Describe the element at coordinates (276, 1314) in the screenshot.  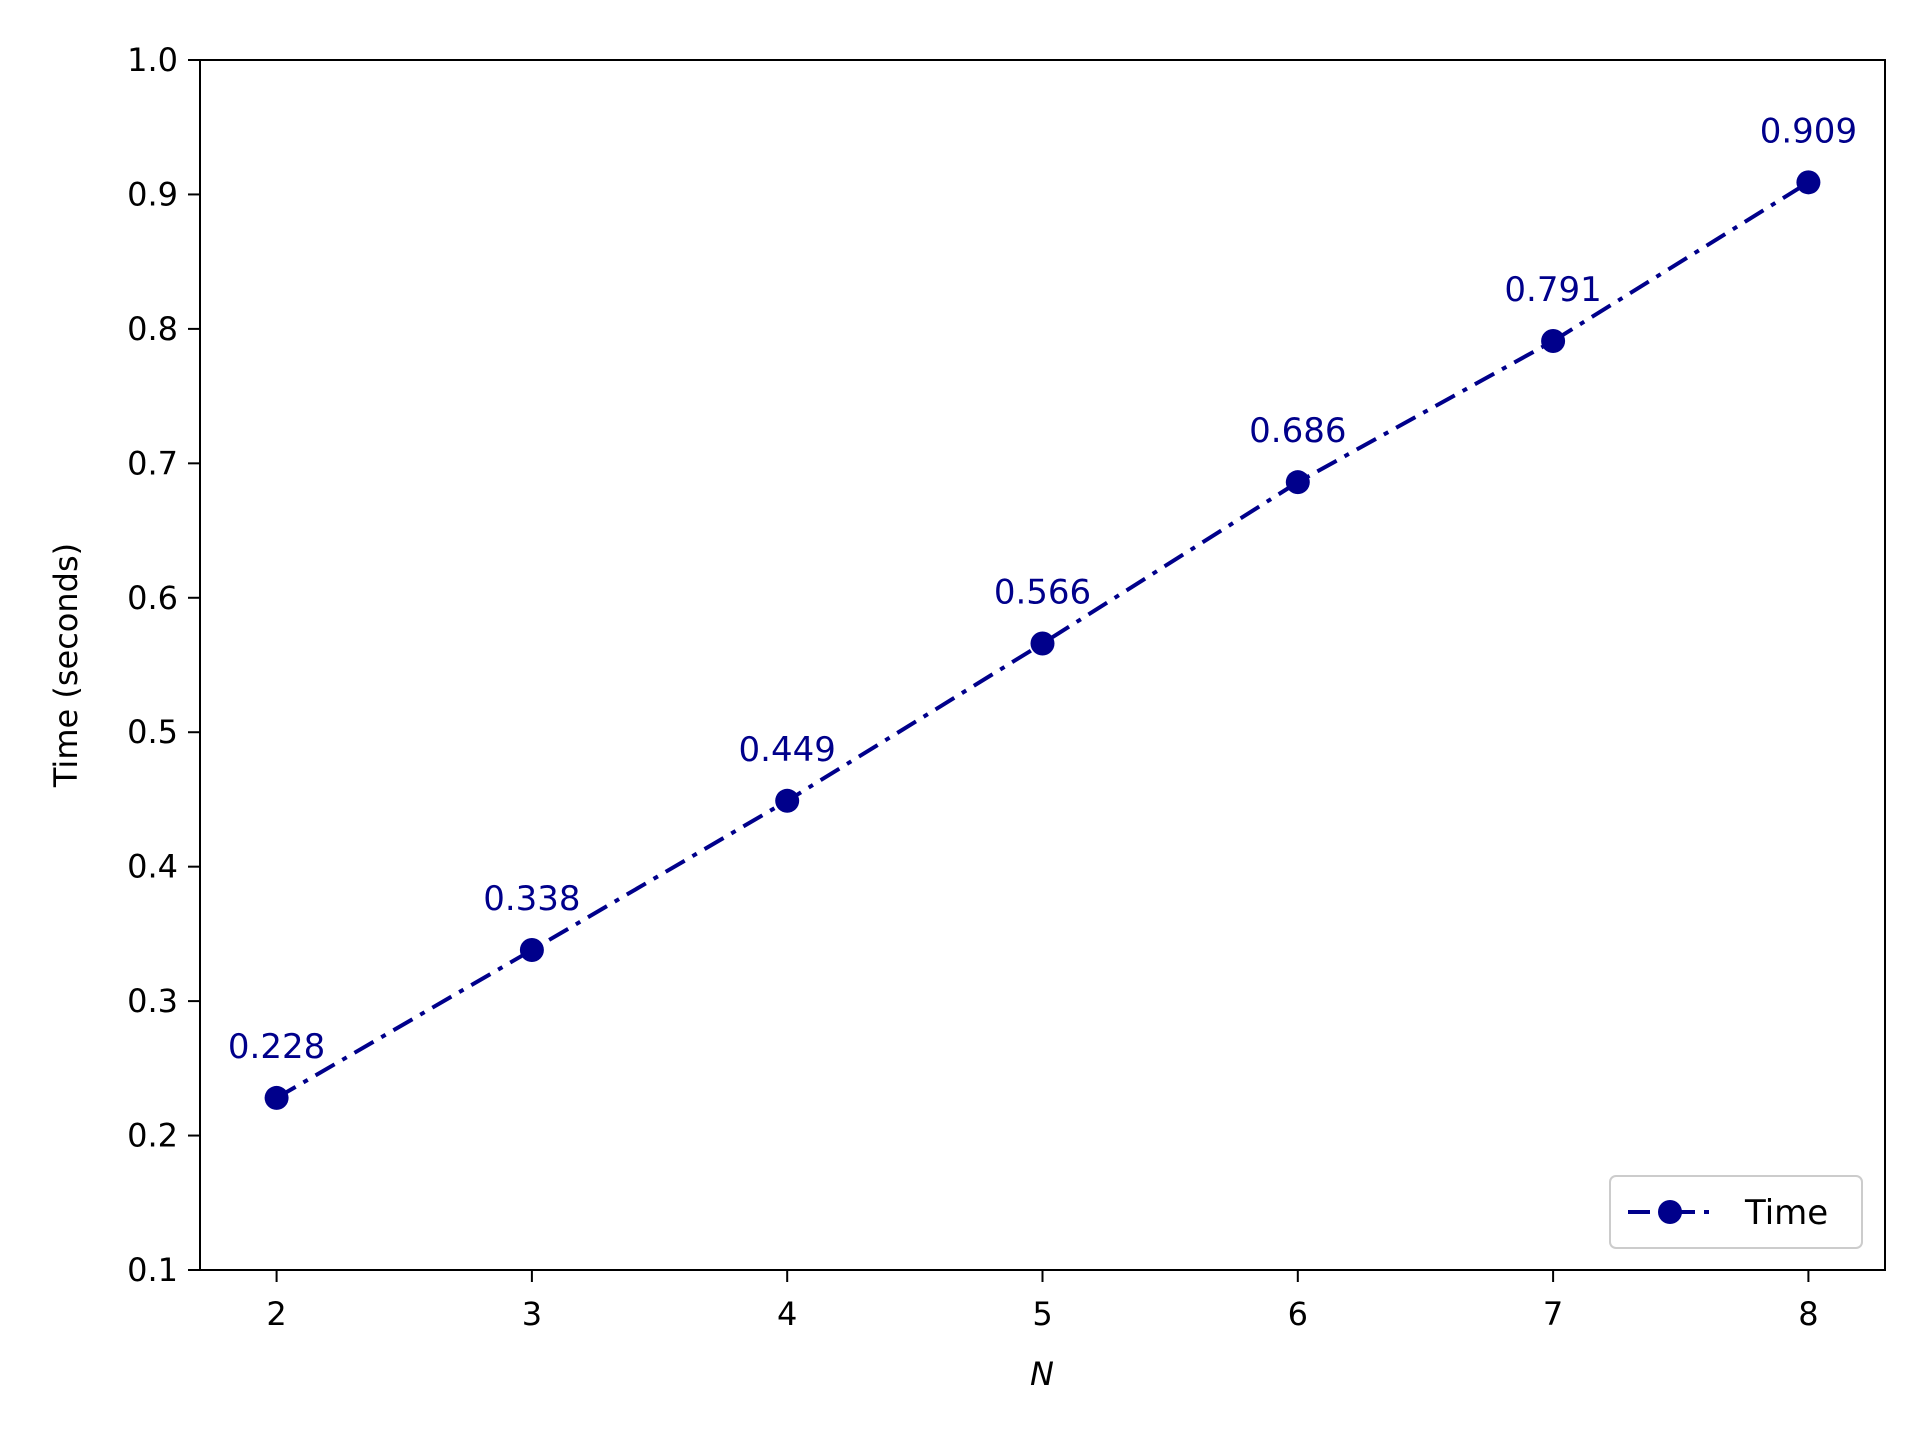
I see `x-tick-label: 2` at that location.